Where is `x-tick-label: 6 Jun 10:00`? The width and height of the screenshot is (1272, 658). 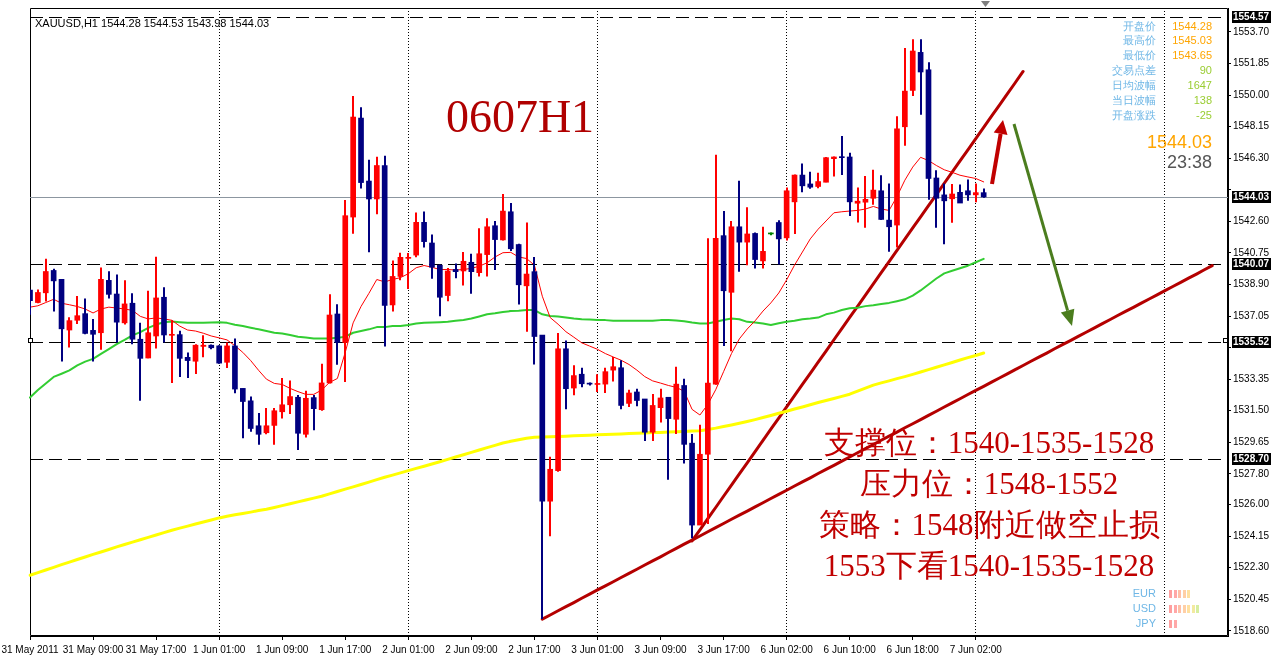 x-tick-label: 6 Jun 10:00 is located at coordinates (850, 649).